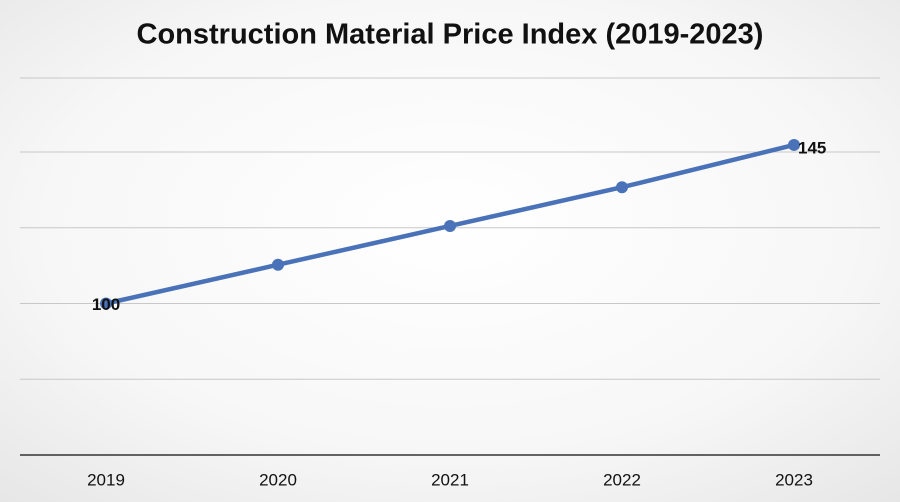 The width and height of the screenshot is (900, 502). Describe the element at coordinates (106, 479) in the screenshot. I see `x-tick-label: 2019` at that location.